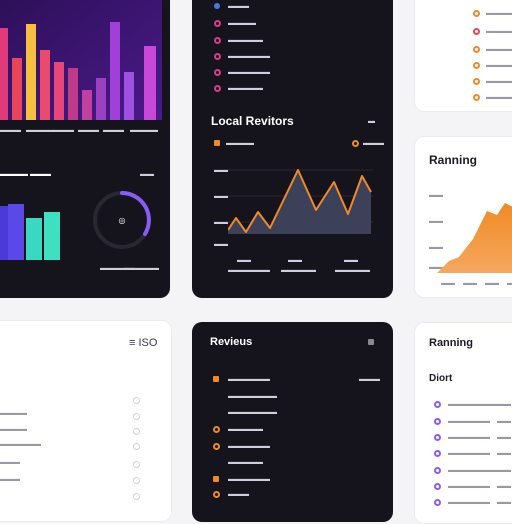  I want to click on area-fill, so click(474, 238).